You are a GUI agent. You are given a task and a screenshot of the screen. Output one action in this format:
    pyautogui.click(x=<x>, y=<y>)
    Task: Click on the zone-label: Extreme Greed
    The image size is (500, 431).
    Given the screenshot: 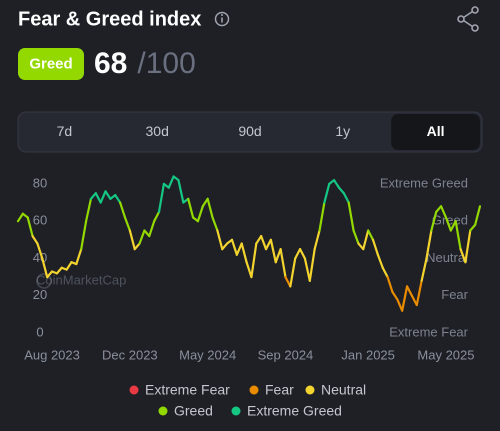 What is the action you would take?
    pyautogui.click(x=424, y=182)
    